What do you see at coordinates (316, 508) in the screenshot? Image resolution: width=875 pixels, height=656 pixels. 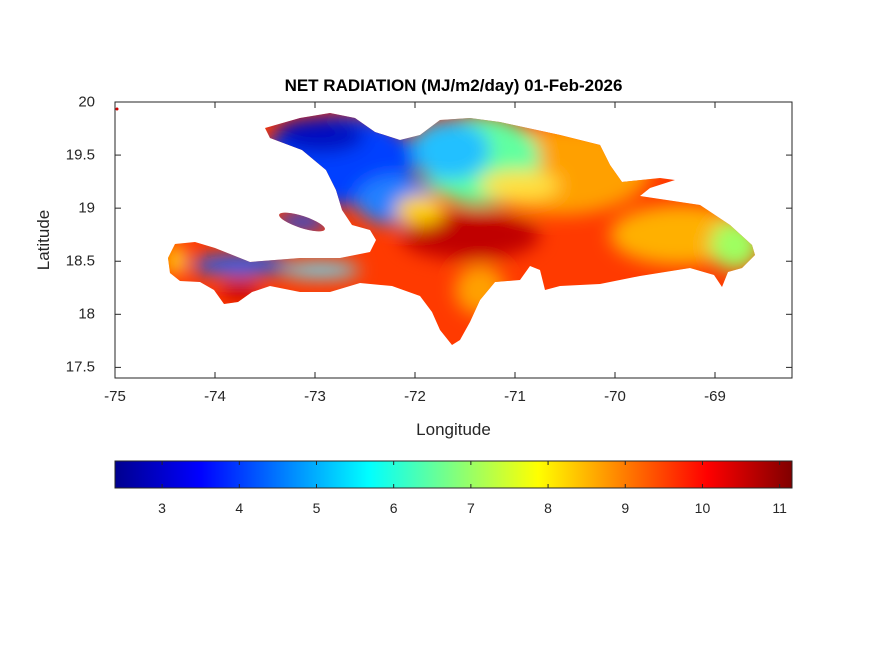 I see `colorbar-tick-label: 5` at bounding box center [316, 508].